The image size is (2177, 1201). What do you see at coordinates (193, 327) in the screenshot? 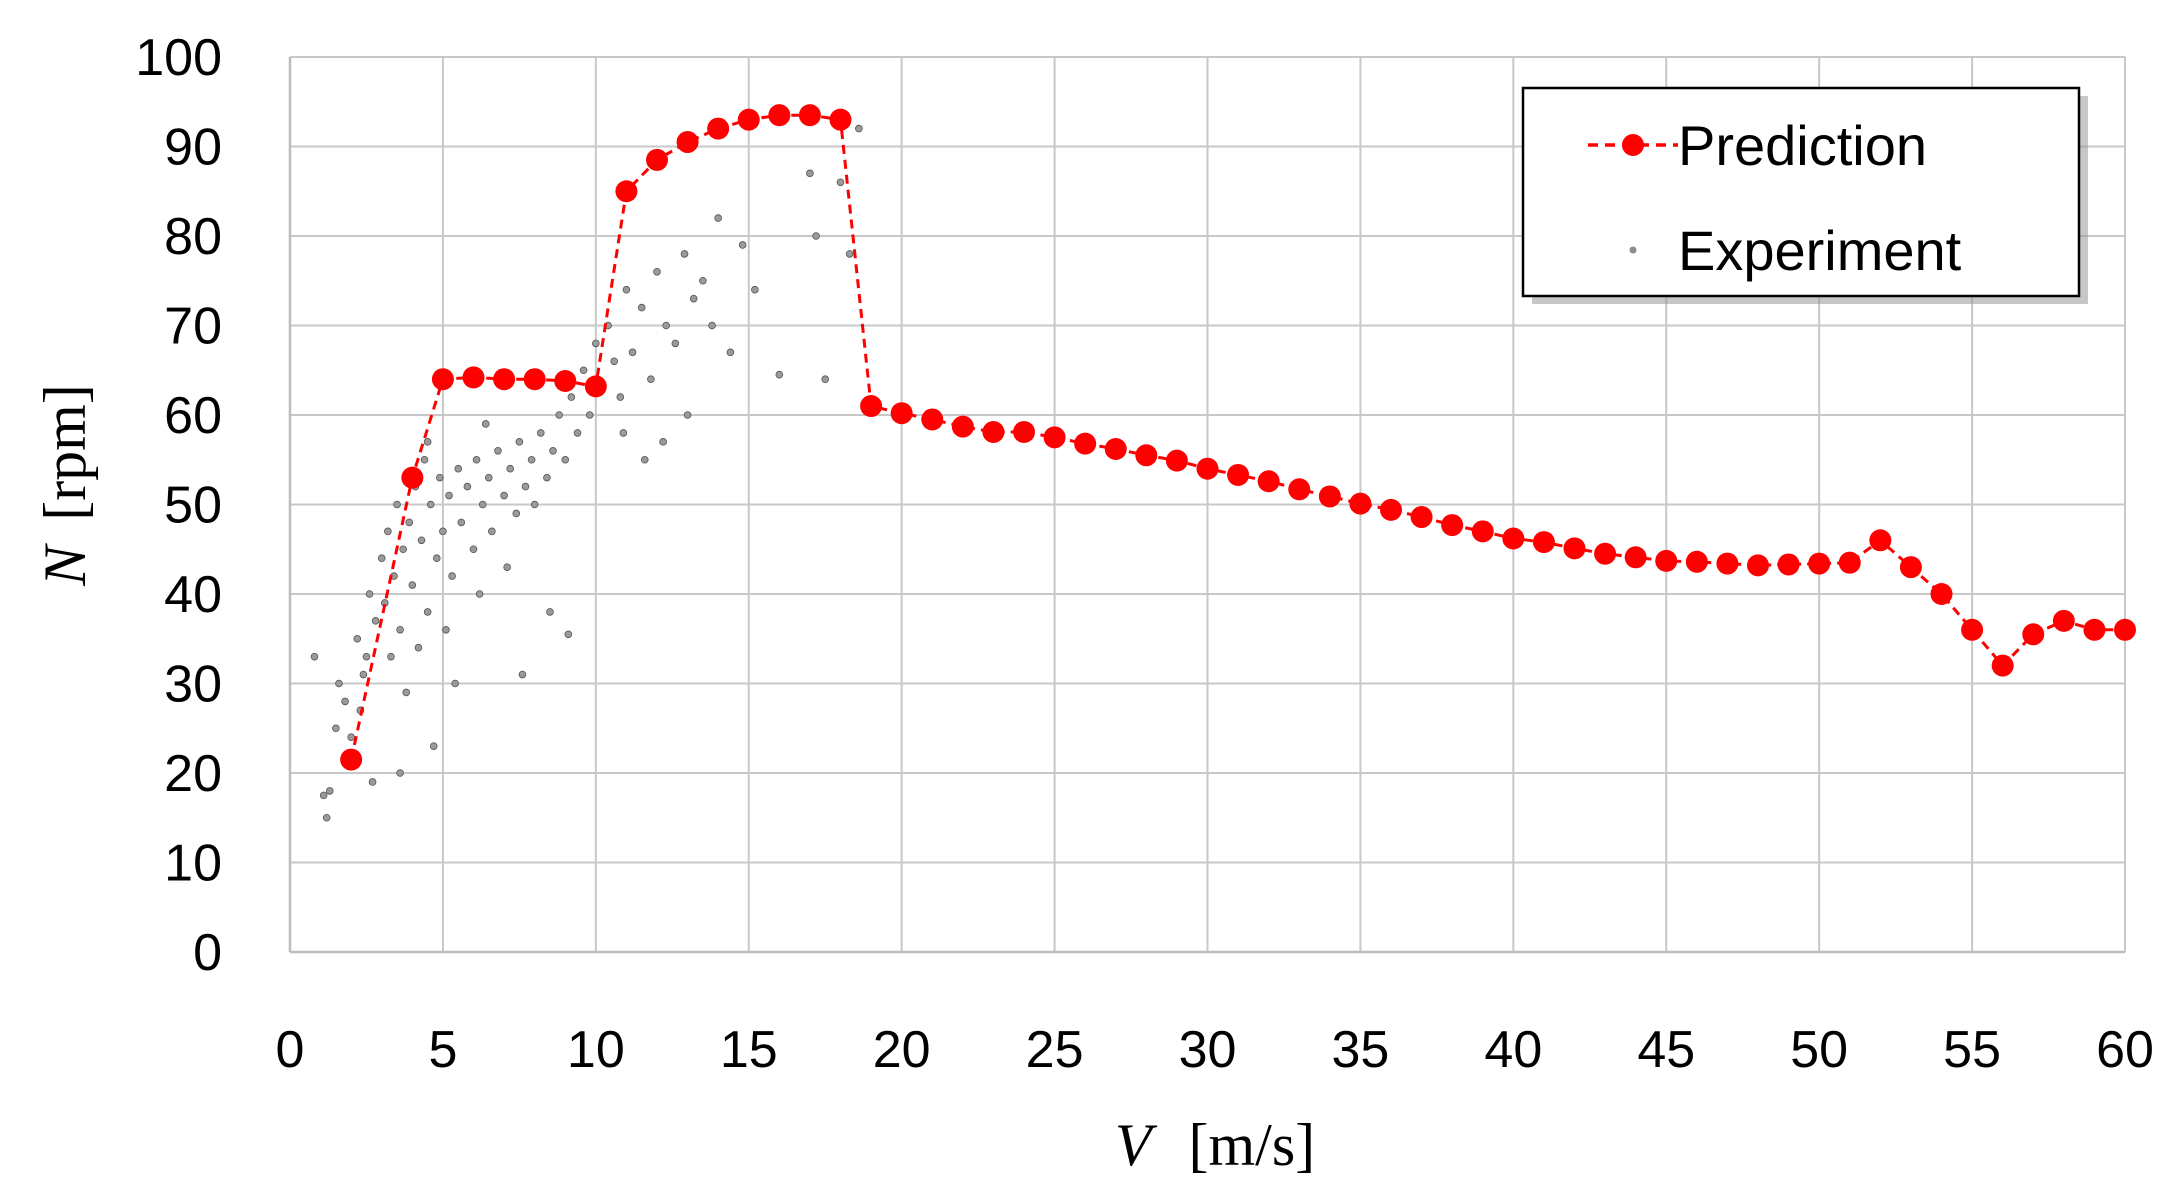
I see `y-tick-label-70: 70` at bounding box center [193, 327].